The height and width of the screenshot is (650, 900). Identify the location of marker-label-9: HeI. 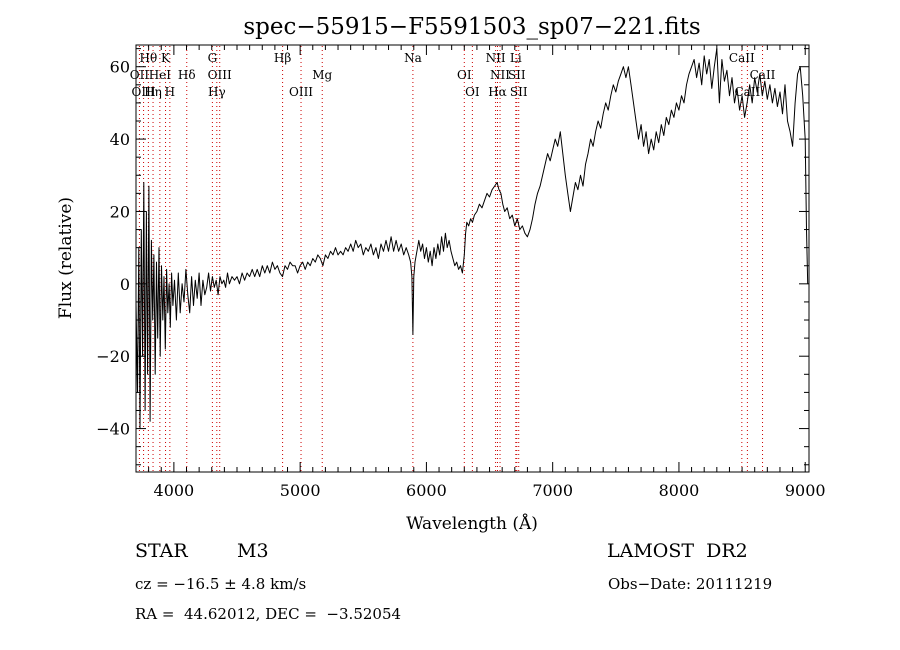
(160, 75).